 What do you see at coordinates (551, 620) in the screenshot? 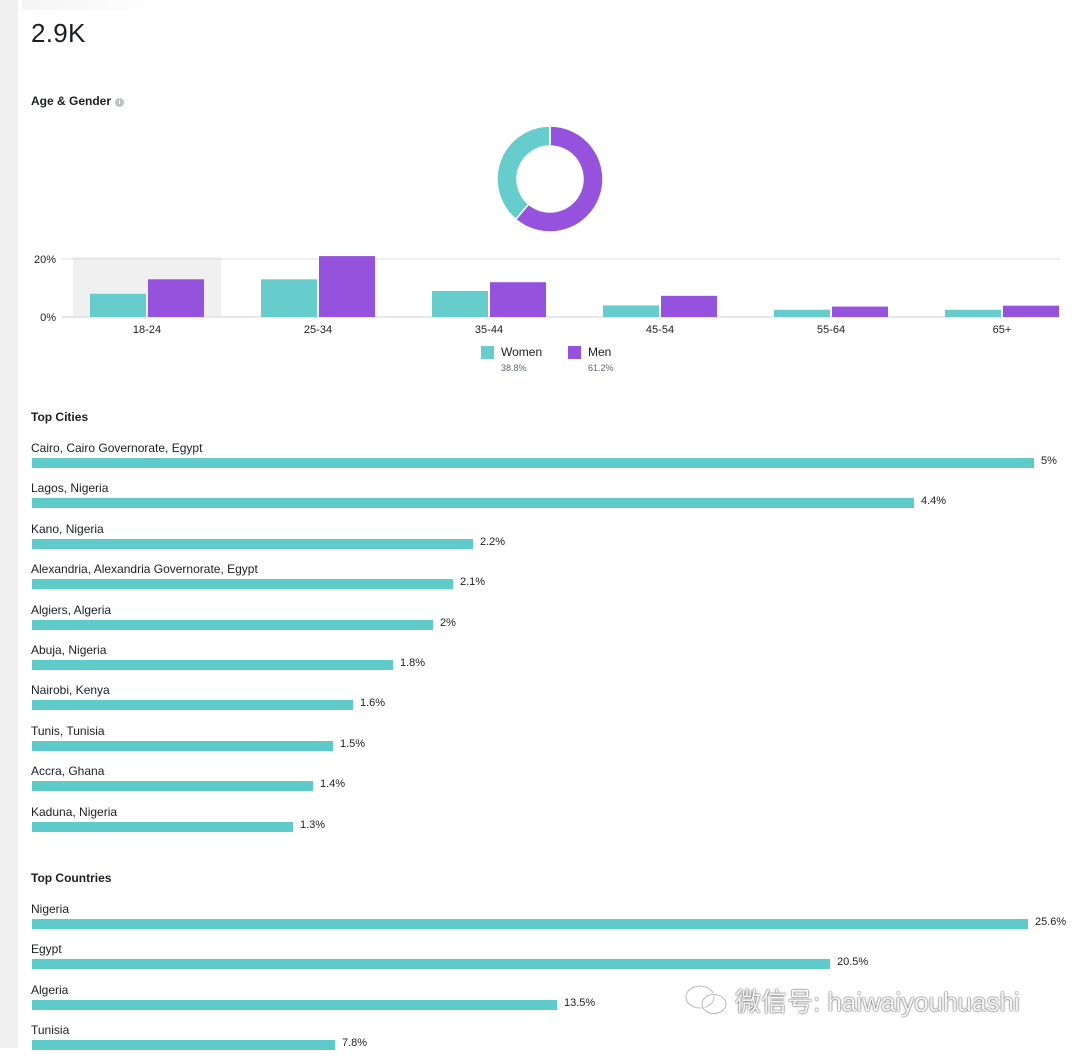
I see `city-row: Algiers, Algeria 2%` at bounding box center [551, 620].